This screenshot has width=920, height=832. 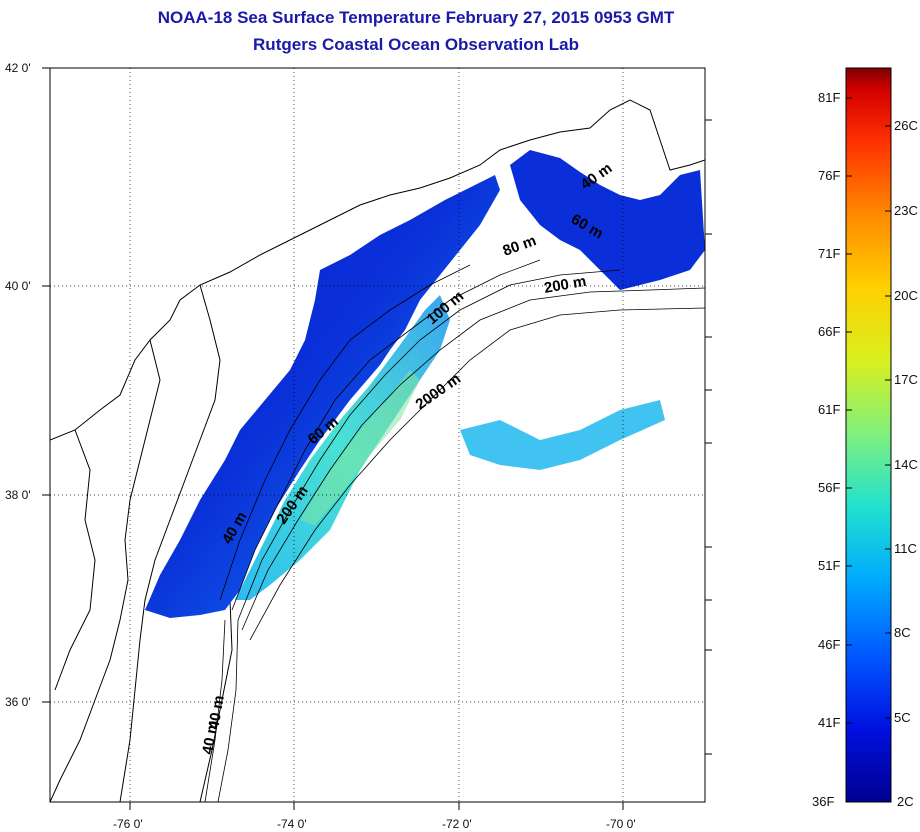 I want to click on colorbar-f-label: 36F, so click(x=823, y=801).